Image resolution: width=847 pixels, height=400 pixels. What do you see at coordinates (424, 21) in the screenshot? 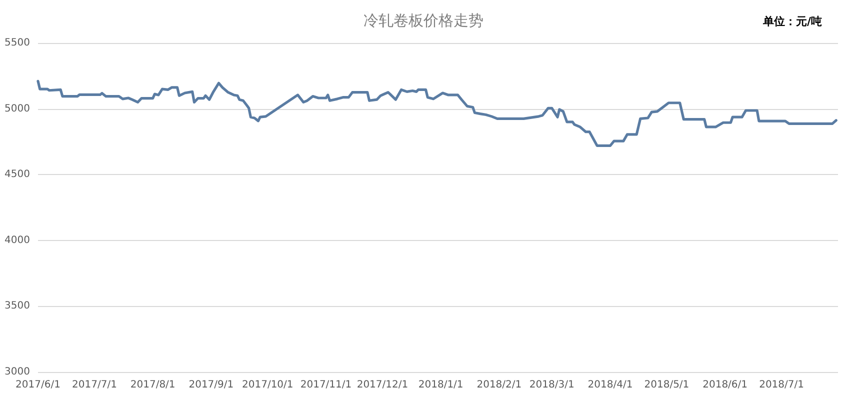
I see `chart-title: 冷轧卷板价格走势` at bounding box center [424, 21].